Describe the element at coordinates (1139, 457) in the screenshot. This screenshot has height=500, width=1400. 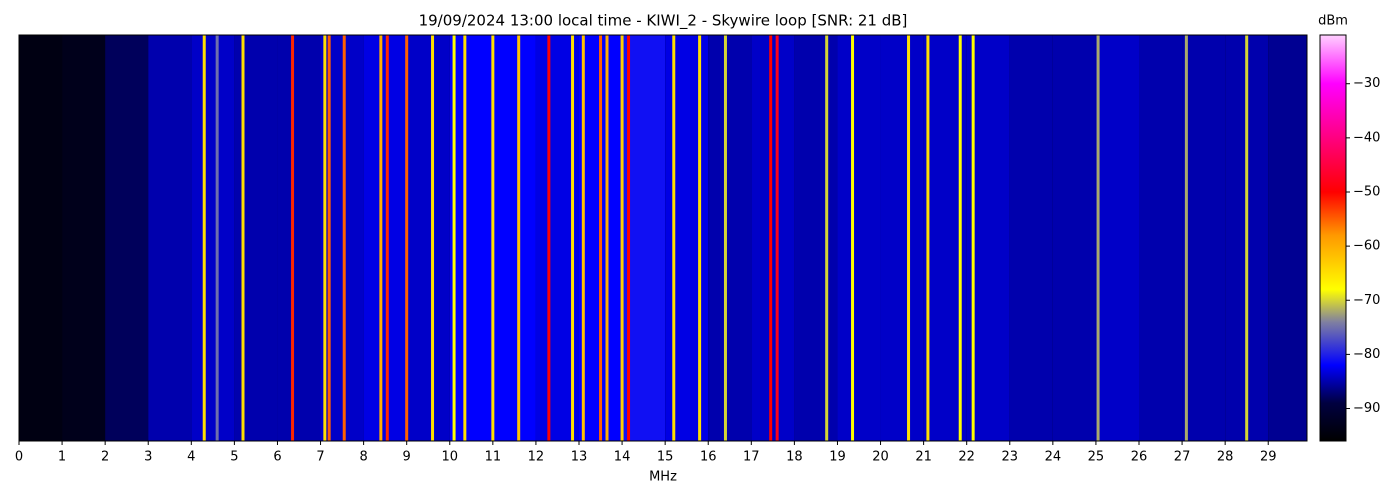
I see `x-tick-label: 26` at that location.